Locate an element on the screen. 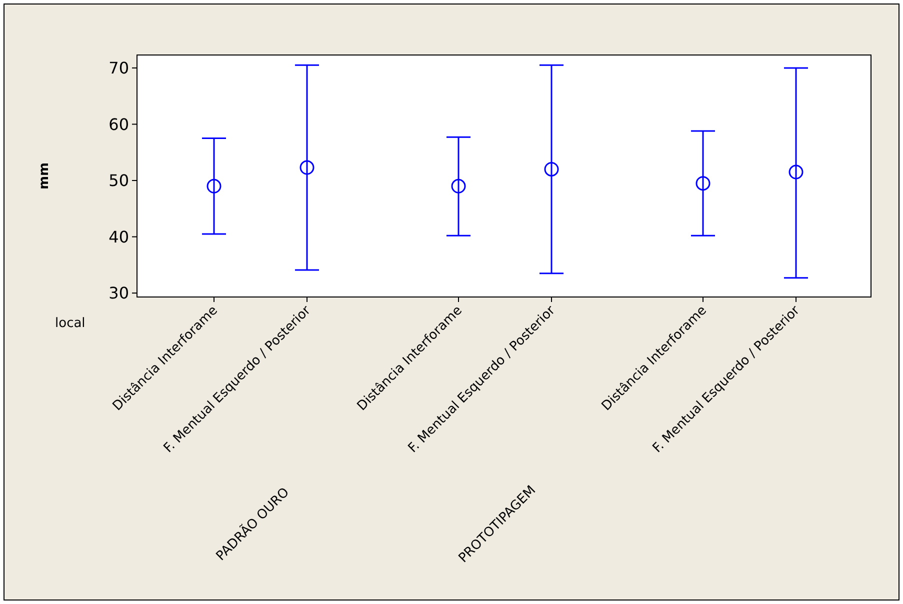 The height and width of the screenshot is (604, 903). y-tick-label: 60 is located at coordinates (118, 124).